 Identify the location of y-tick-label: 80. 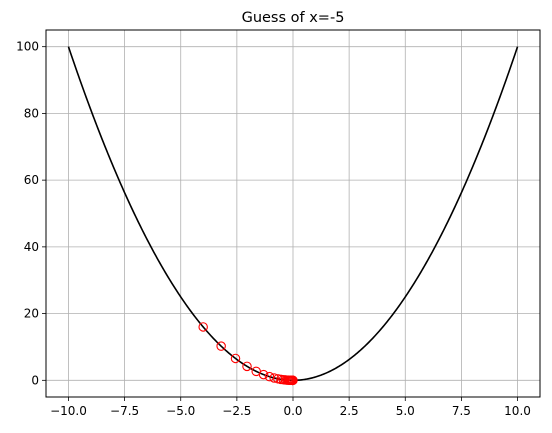
(31, 113).